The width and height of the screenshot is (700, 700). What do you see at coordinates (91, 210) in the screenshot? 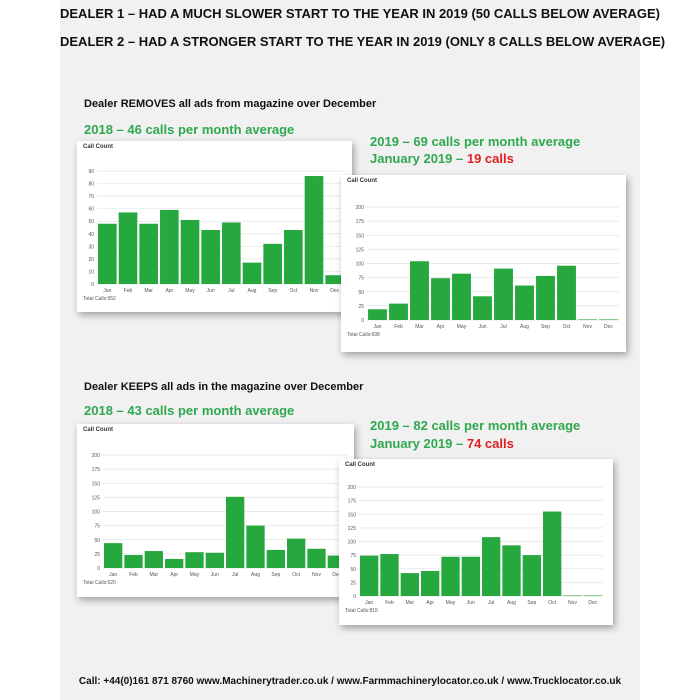
I see `y-tick-label: 60` at bounding box center [91, 210].